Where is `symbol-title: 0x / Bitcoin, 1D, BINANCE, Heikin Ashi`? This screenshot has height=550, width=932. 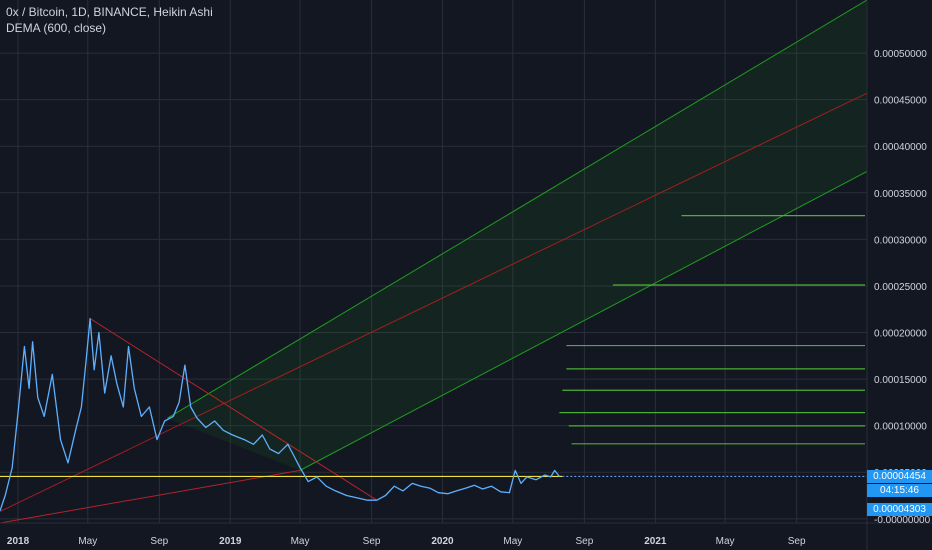
symbol-title: 0x / Bitcoin, 1D, BINANCE, Heikin Ashi is located at coordinates (109, 12).